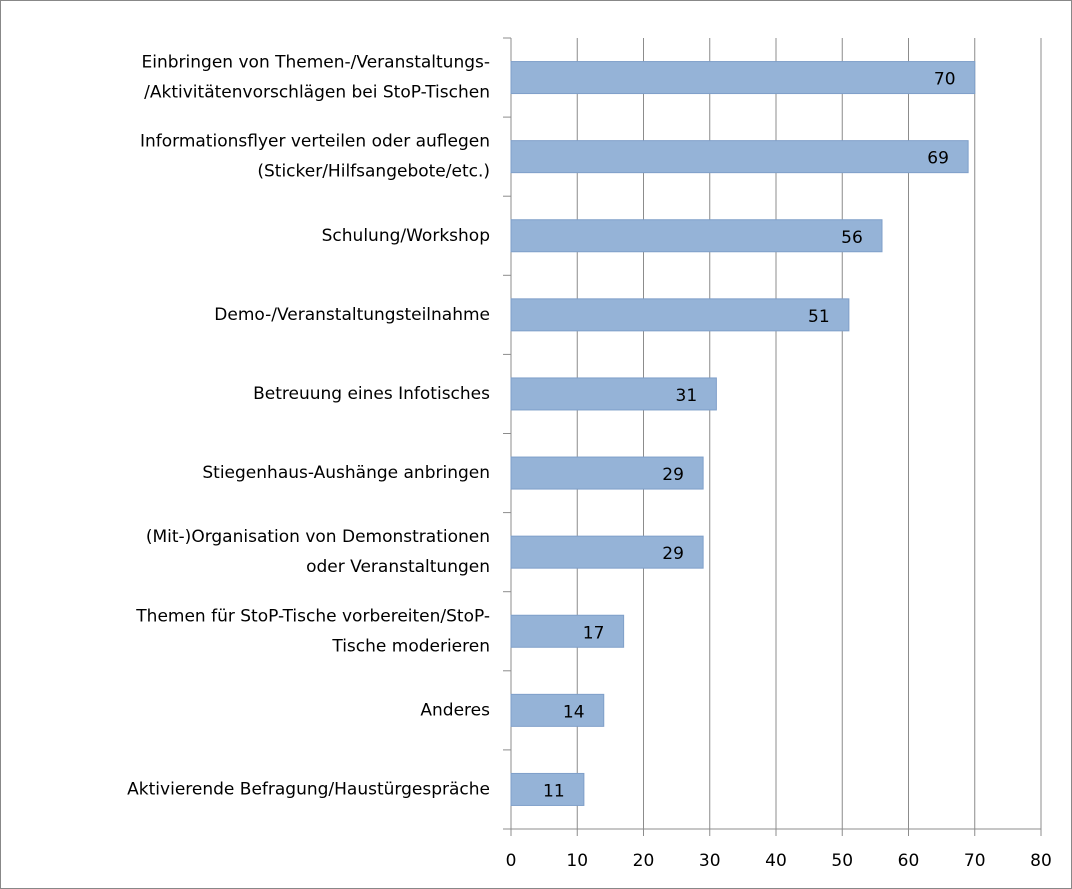 This screenshot has height=889, width=1072. What do you see at coordinates (406, 236) in the screenshot?
I see `y-tick-label: Schulung/Workshop` at bounding box center [406, 236].